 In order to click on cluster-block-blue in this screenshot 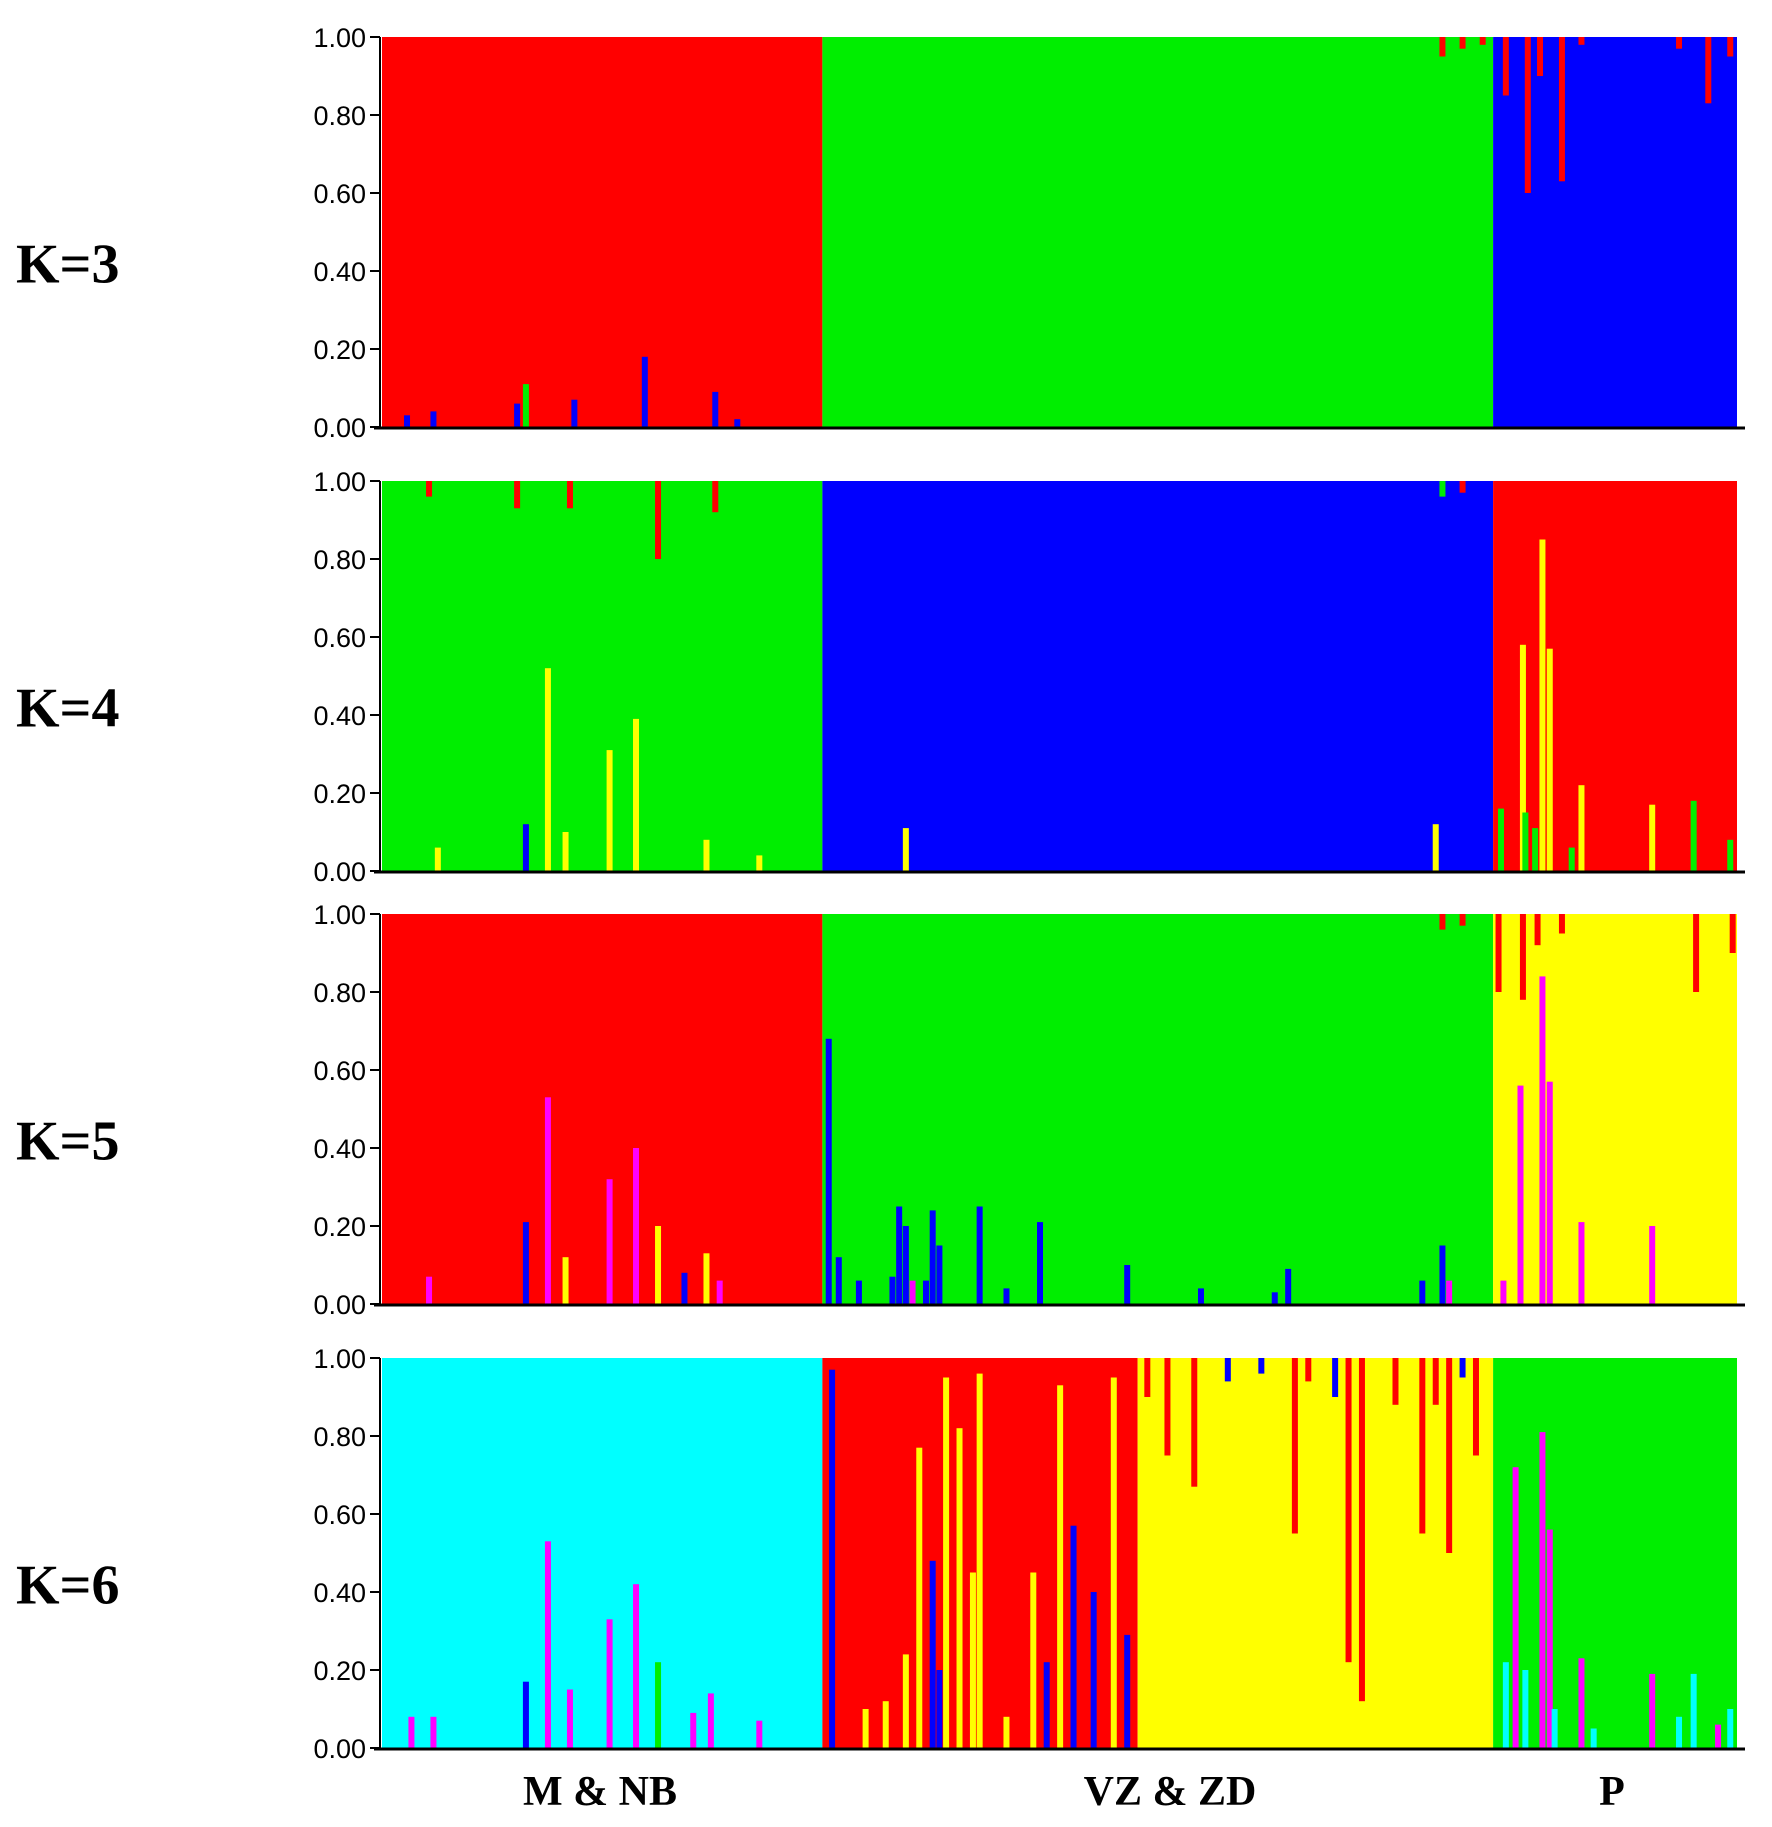, I will do `click(1615, 232)`.